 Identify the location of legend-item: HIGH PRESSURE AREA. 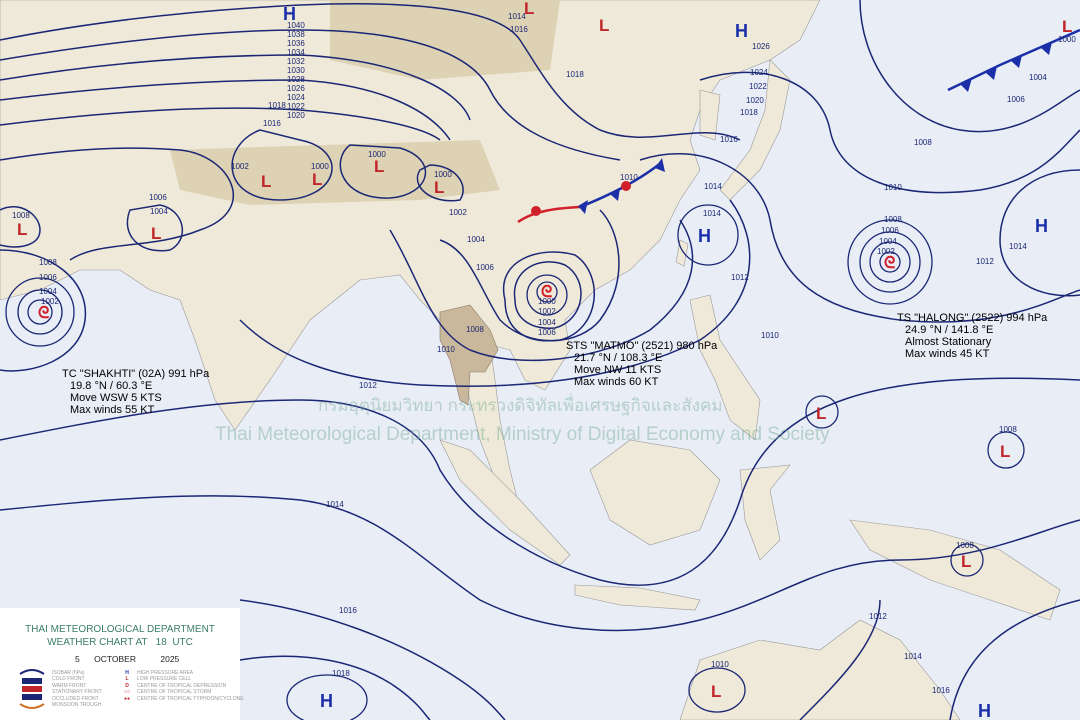
(165, 673).